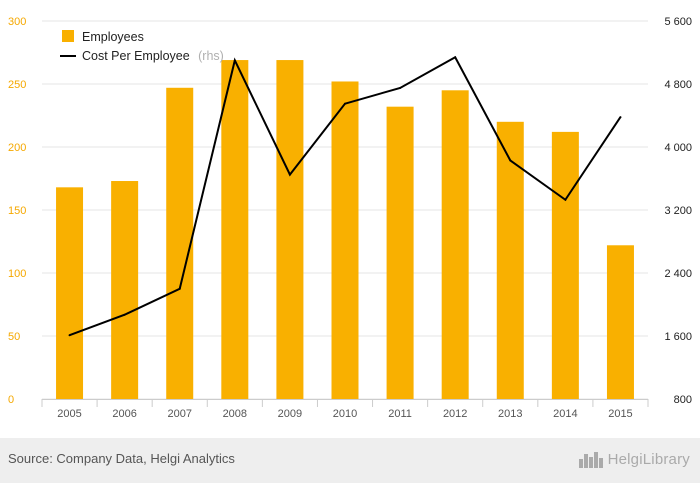  What do you see at coordinates (683, 400) in the screenshot?
I see `y-right-tick-label: 800` at bounding box center [683, 400].